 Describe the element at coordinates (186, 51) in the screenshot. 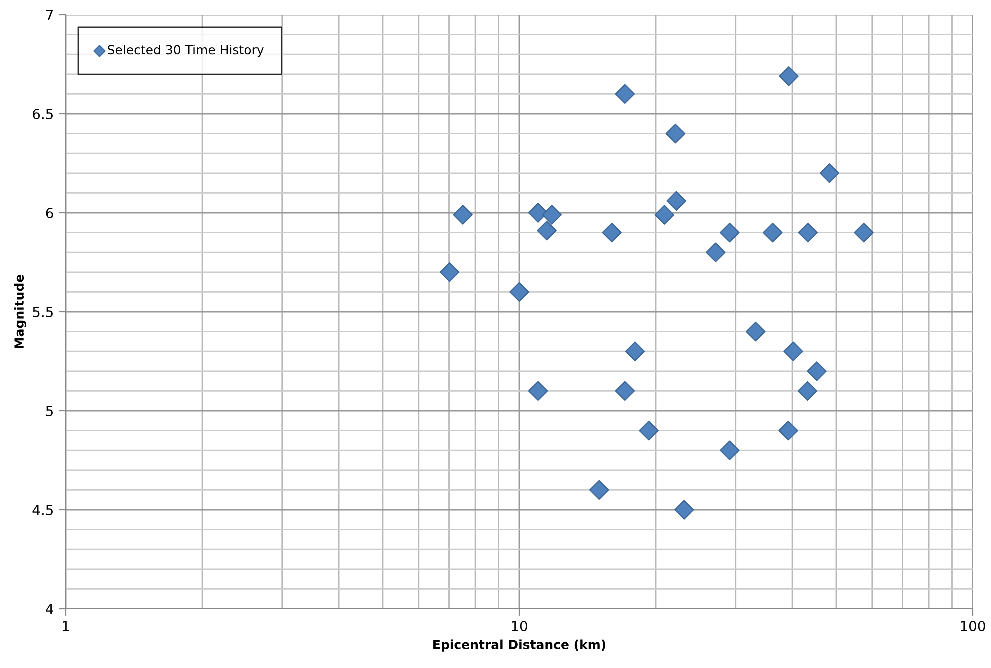

I see `legend-label: Selected 30 Time History` at that location.